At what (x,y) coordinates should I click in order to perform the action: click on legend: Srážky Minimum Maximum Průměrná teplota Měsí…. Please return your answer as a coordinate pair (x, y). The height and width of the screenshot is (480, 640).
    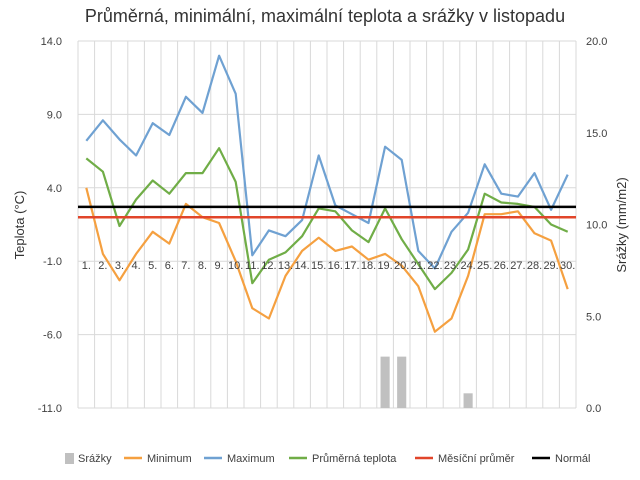
    Looking at the image, I should click on (327, 459).